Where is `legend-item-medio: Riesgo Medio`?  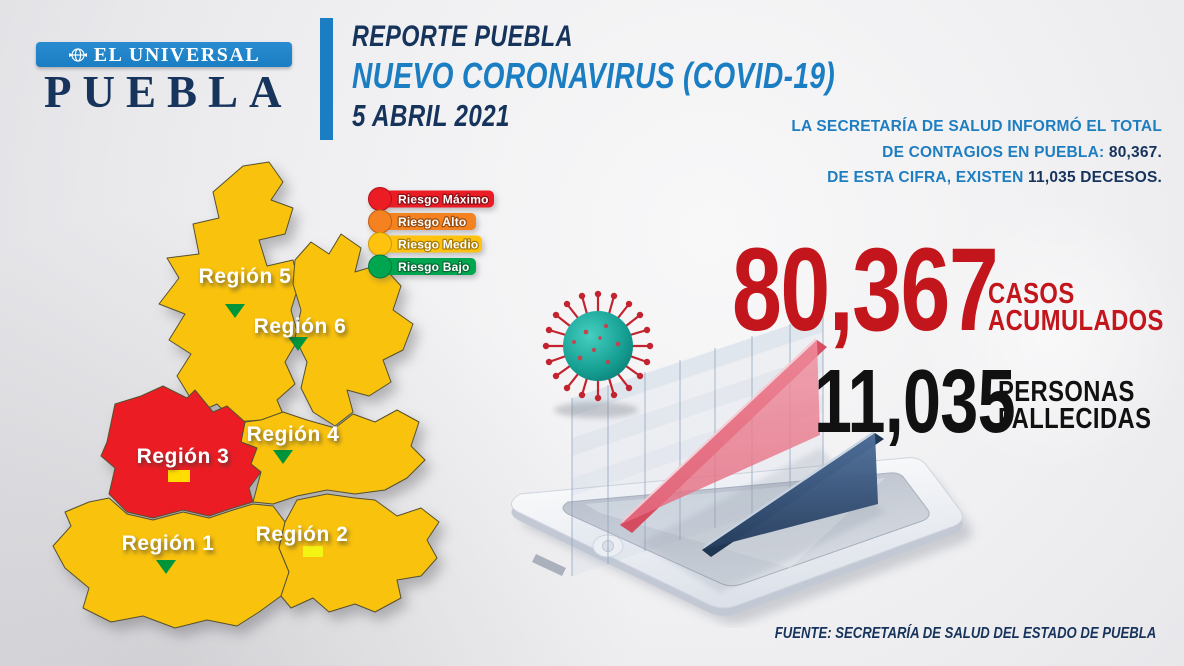
legend-item-medio: Riesgo Medio is located at coordinates (425, 244).